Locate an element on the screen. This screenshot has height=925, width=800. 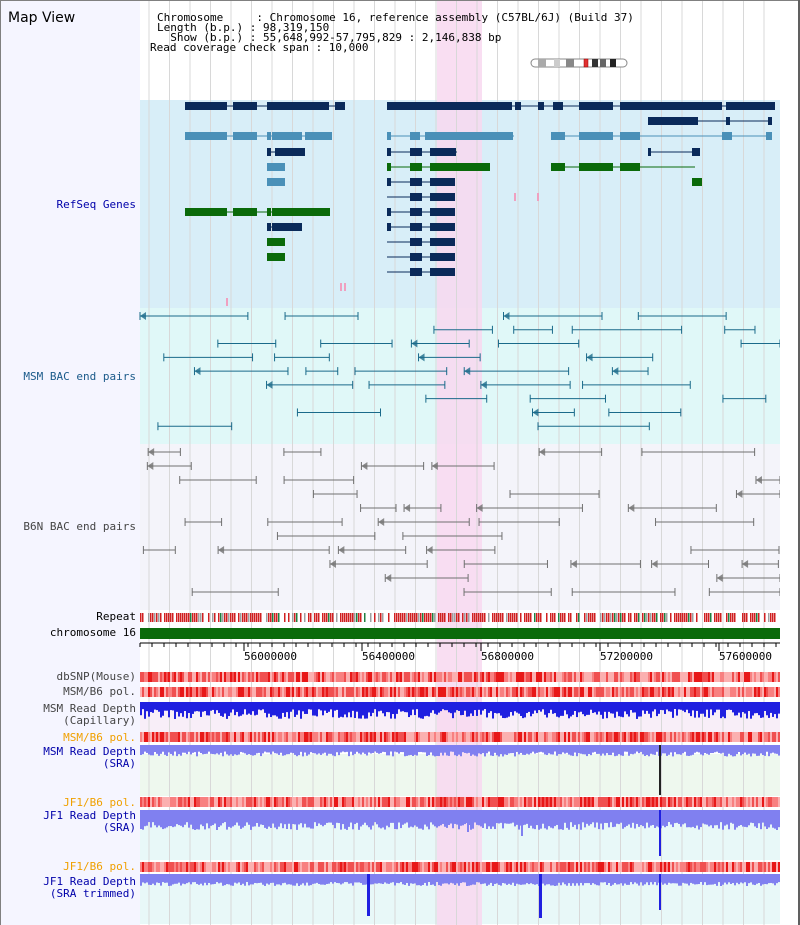
chromosome-ideogram is located at coordinates (579, 60).